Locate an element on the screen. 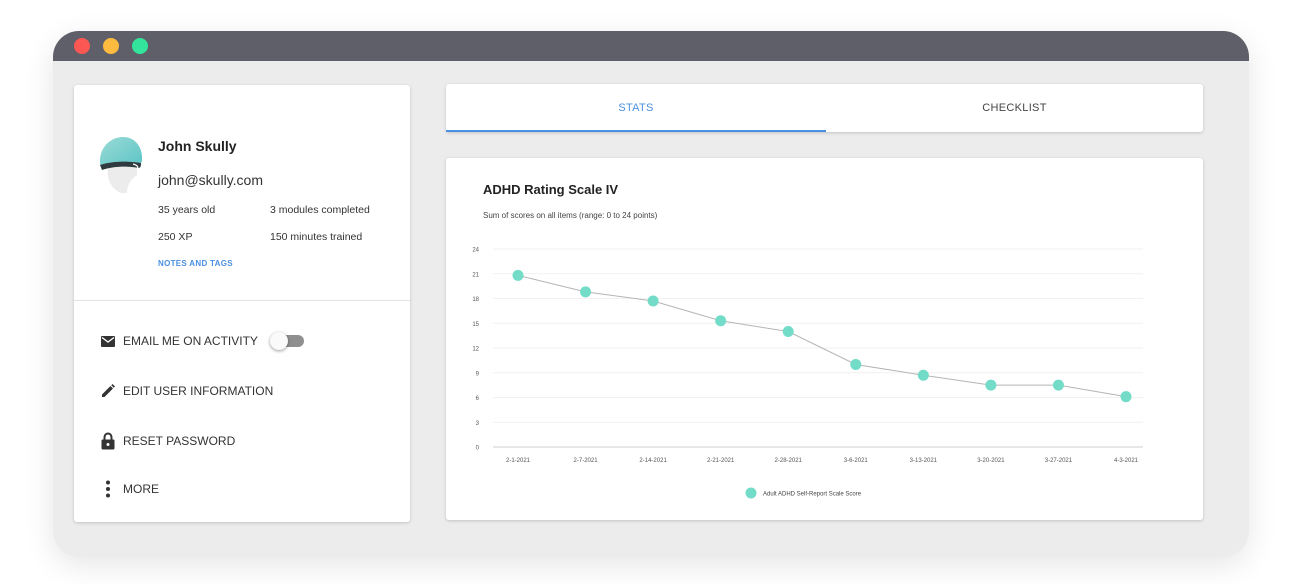 Image resolution: width=1302 pixels, height=584 pixels. reset-password-button: RESET PASSWORD is located at coordinates (251, 441).